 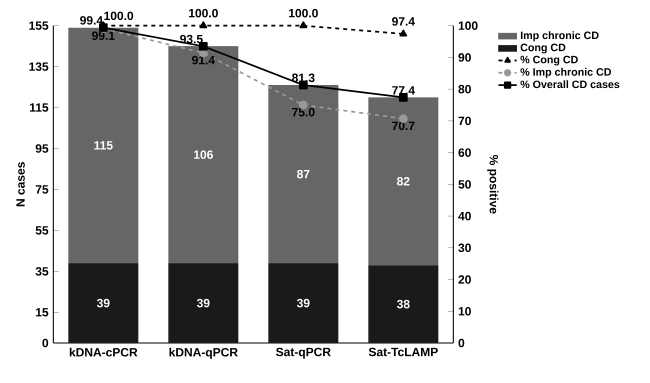 I want to click on y2-tick-label: 40, so click(x=464, y=216).